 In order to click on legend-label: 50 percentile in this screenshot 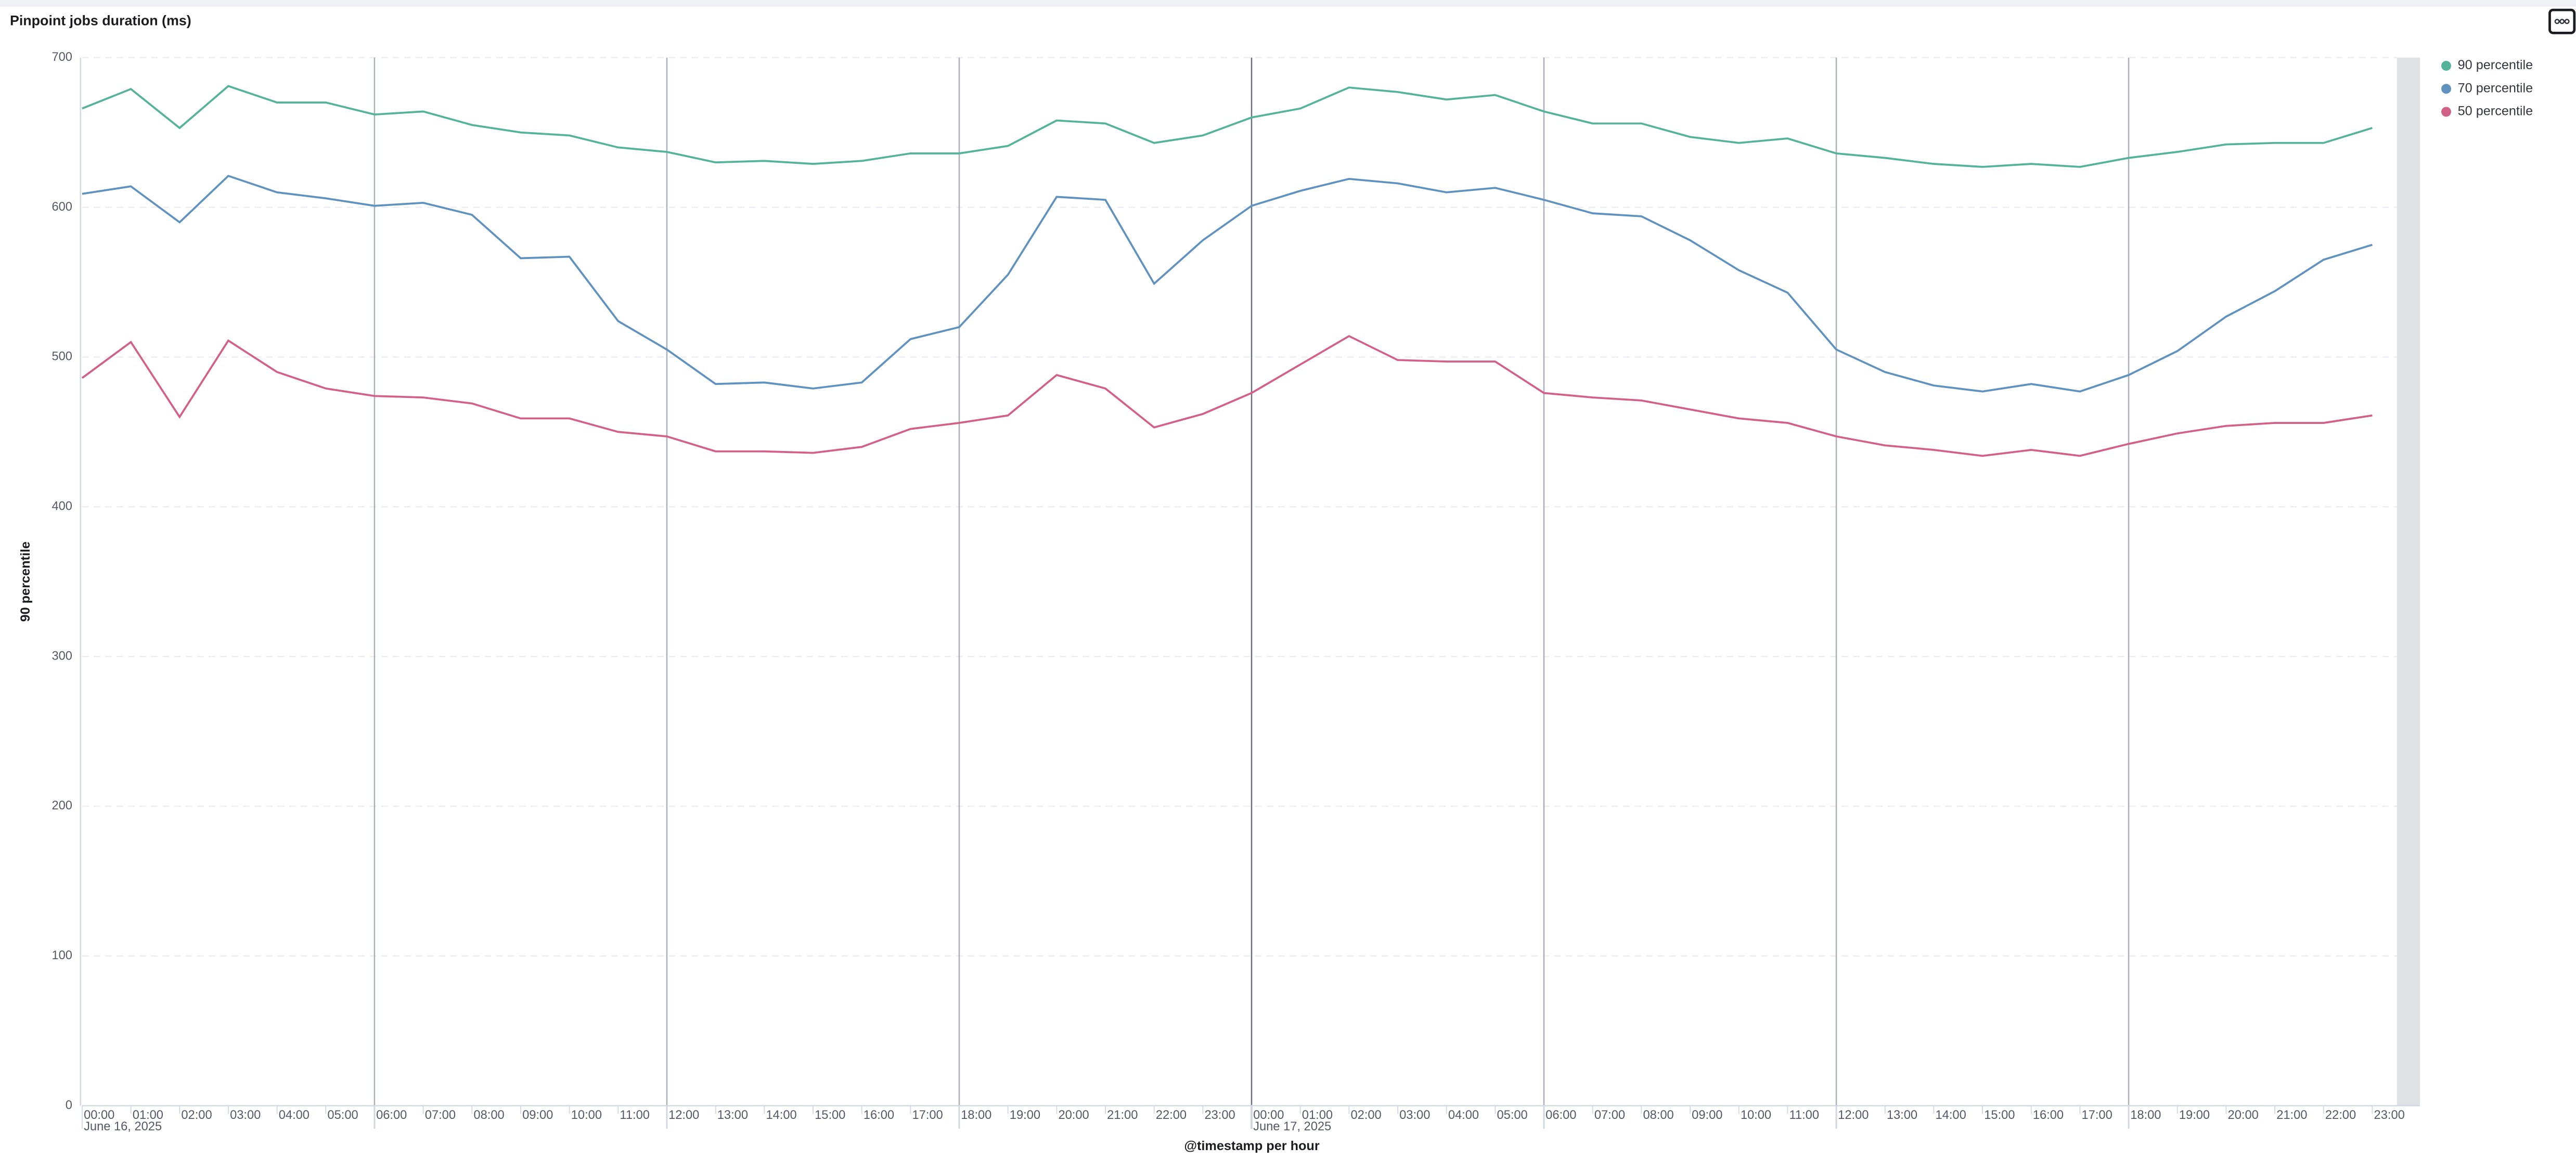, I will do `click(2495, 111)`.